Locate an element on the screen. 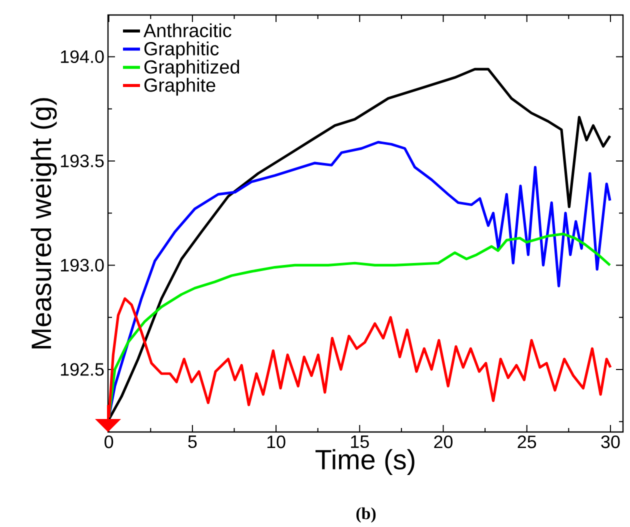 This screenshot has height=527, width=630. x-tick-label: 0 is located at coordinates (109, 442).